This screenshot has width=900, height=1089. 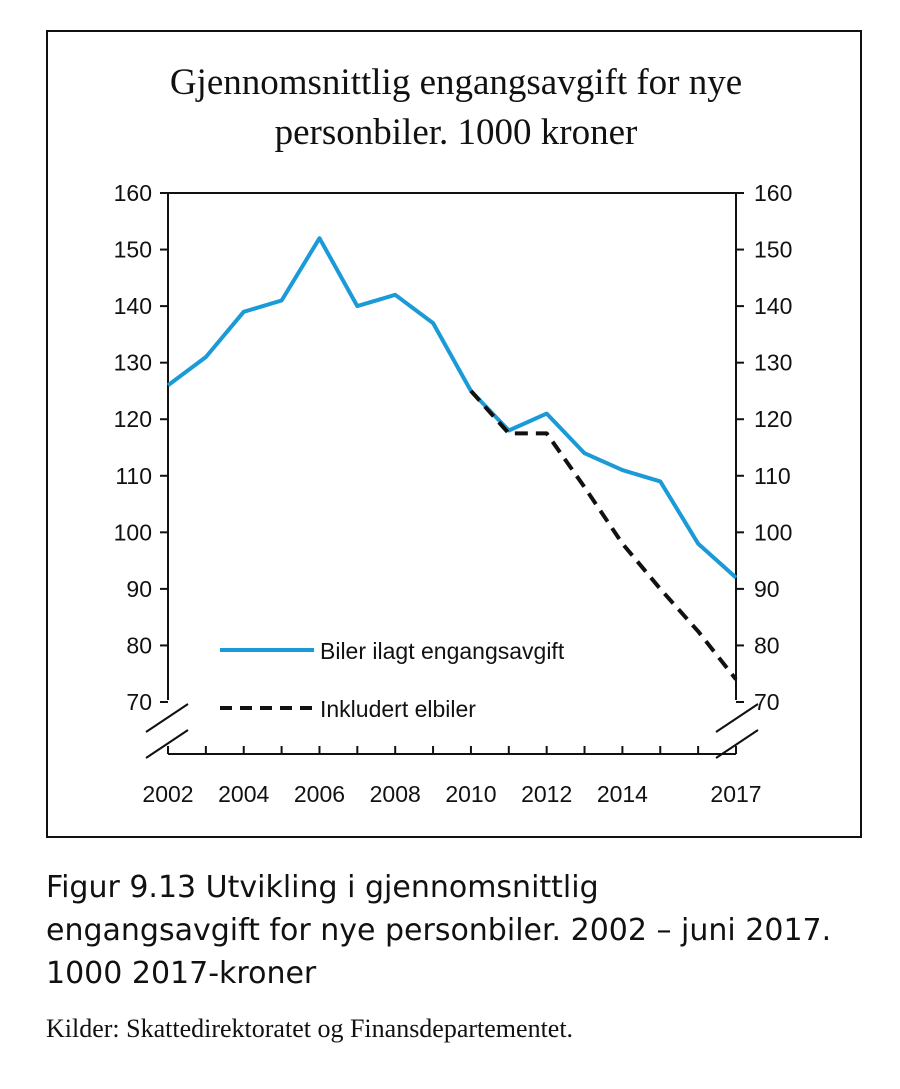 I want to click on y-tick-label-left: 140, so click(x=133, y=306).